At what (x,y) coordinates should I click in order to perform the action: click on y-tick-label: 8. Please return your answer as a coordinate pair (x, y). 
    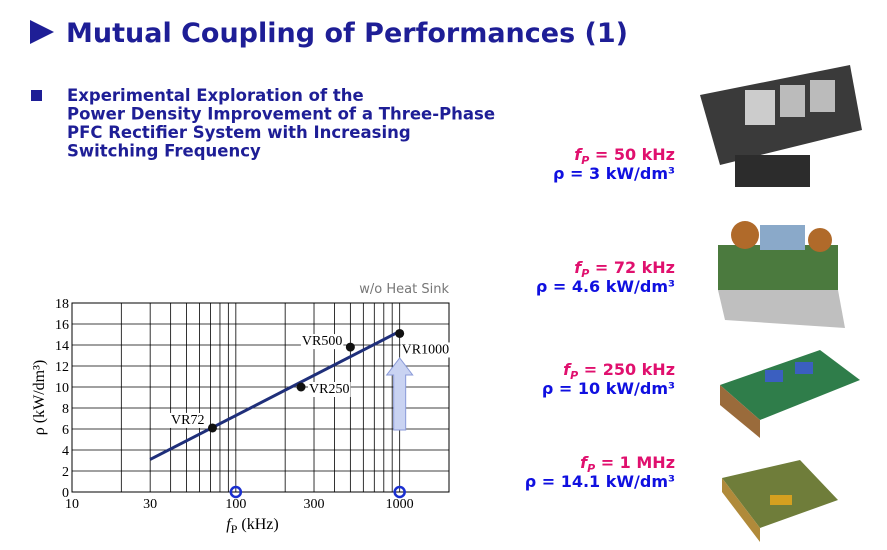
    Looking at the image, I should click on (65, 409).